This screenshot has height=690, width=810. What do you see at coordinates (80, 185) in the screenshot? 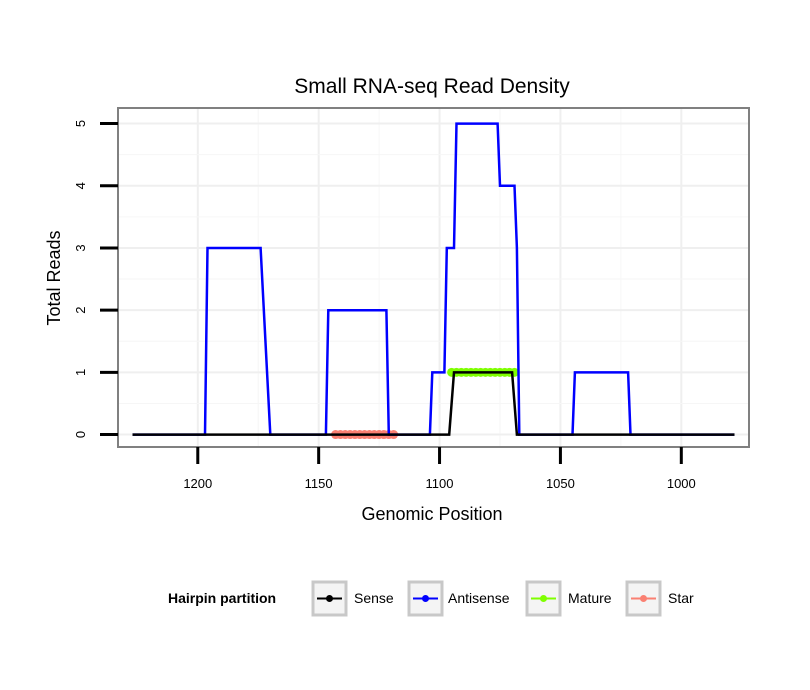
I see `y-tick-label: 4` at bounding box center [80, 185].